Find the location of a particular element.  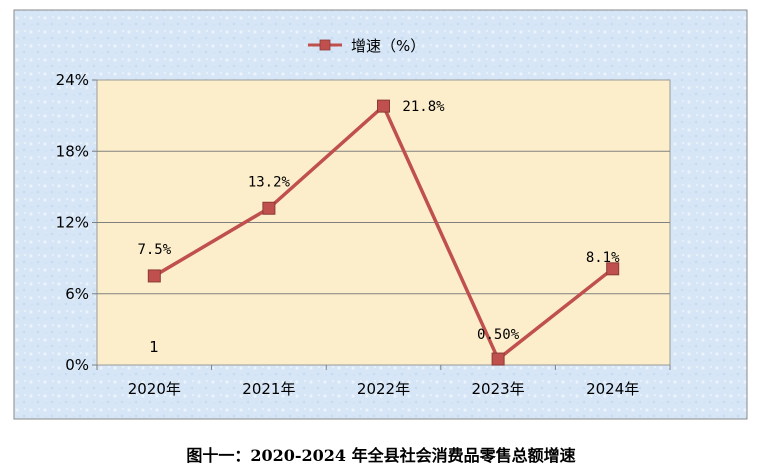

legend: 增速（%） is located at coordinates (366, 46).